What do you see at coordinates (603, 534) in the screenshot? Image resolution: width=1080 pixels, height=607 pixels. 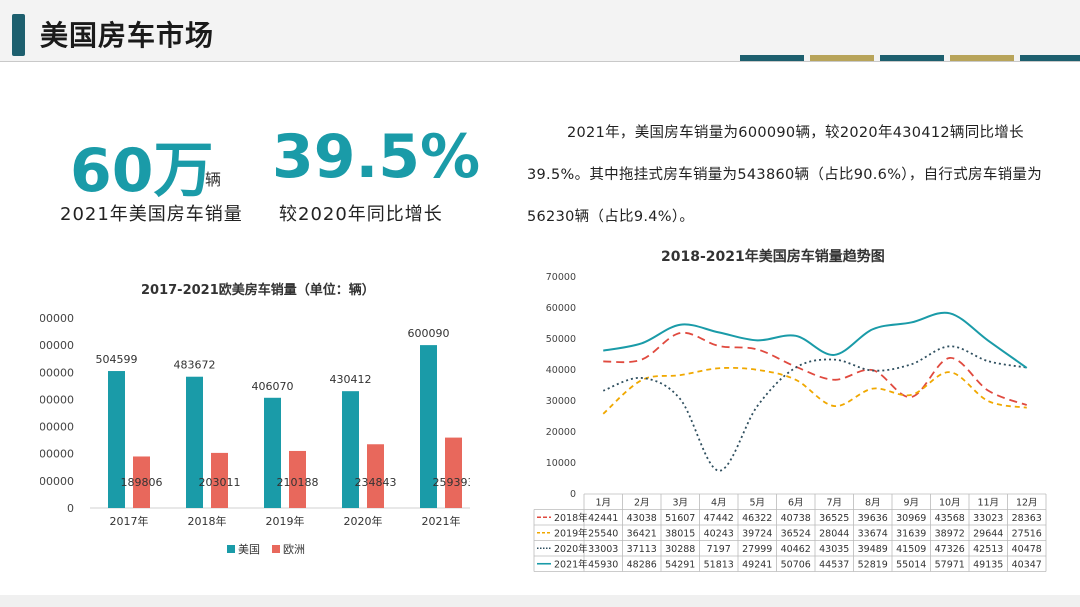 I see `table-cell-value: 25540` at bounding box center [603, 534].